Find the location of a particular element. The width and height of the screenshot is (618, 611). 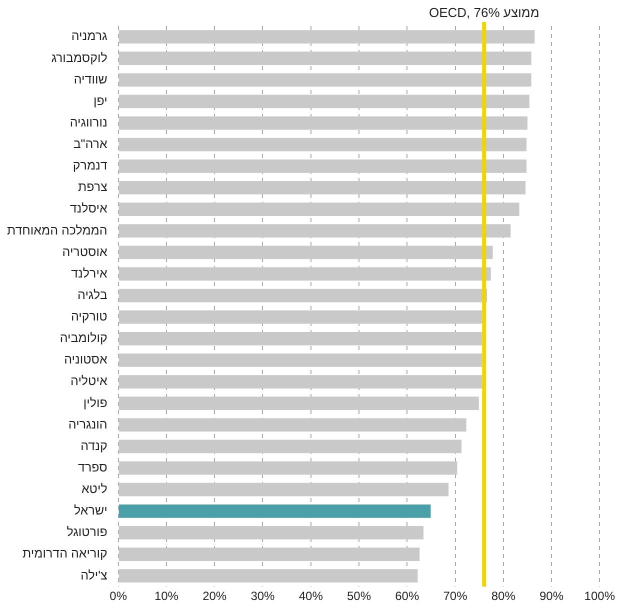

x-tick-label: 100% is located at coordinates (600, 596).